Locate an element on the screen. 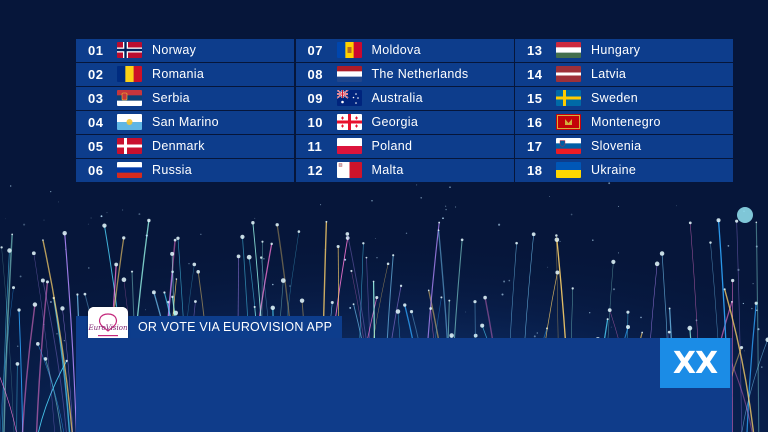  montenegro-flag-icon is located at coordinates (568, 122).